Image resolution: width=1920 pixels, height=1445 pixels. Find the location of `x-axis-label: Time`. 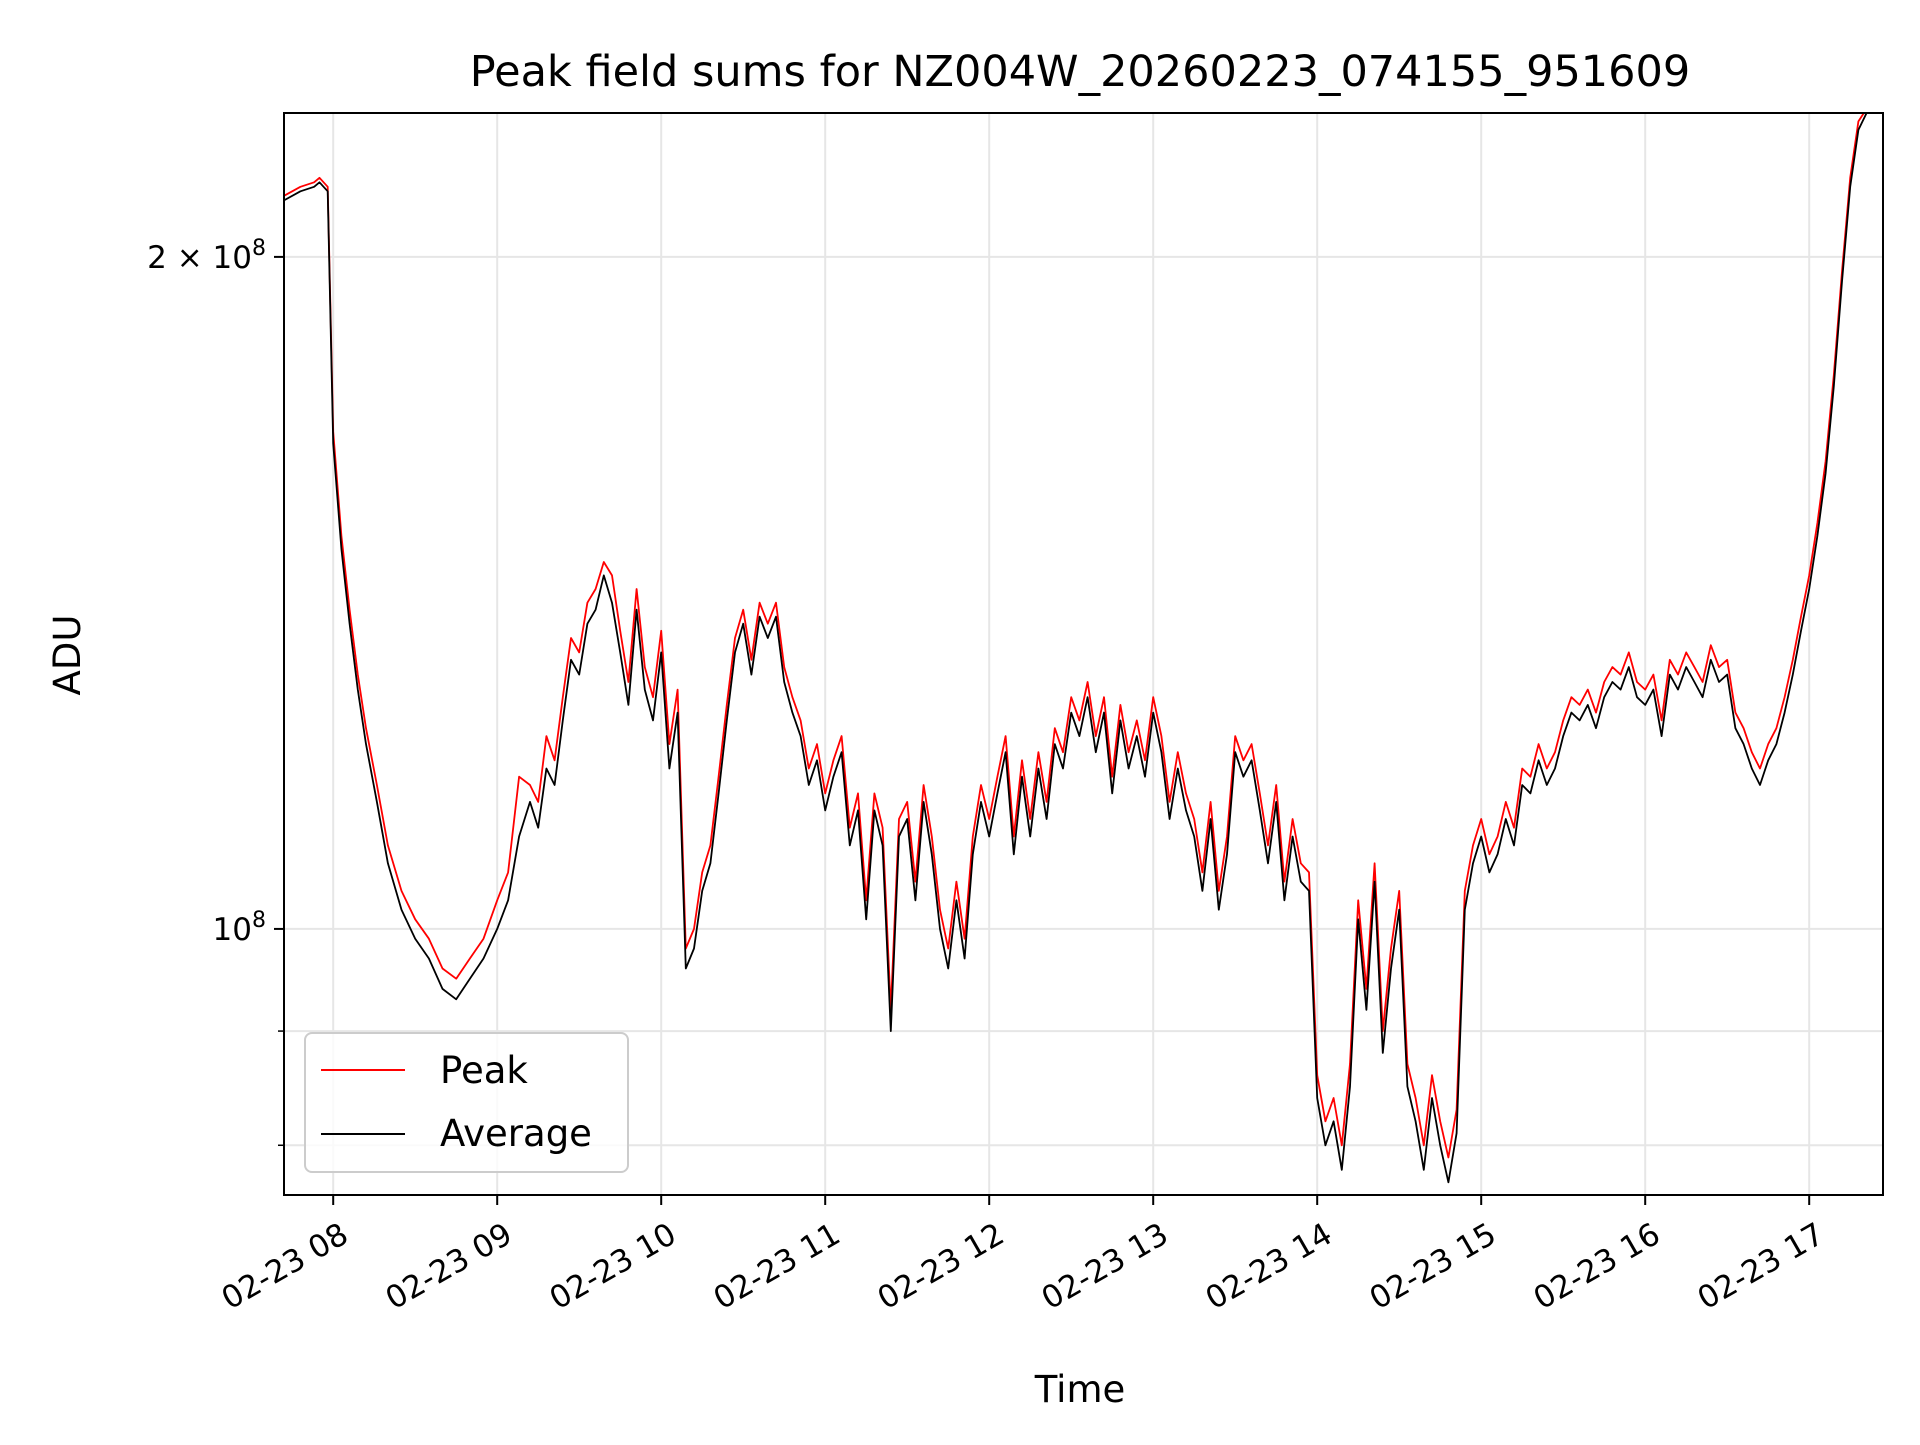

x-axis-label: Time is located at coordinates (1080, 1389).